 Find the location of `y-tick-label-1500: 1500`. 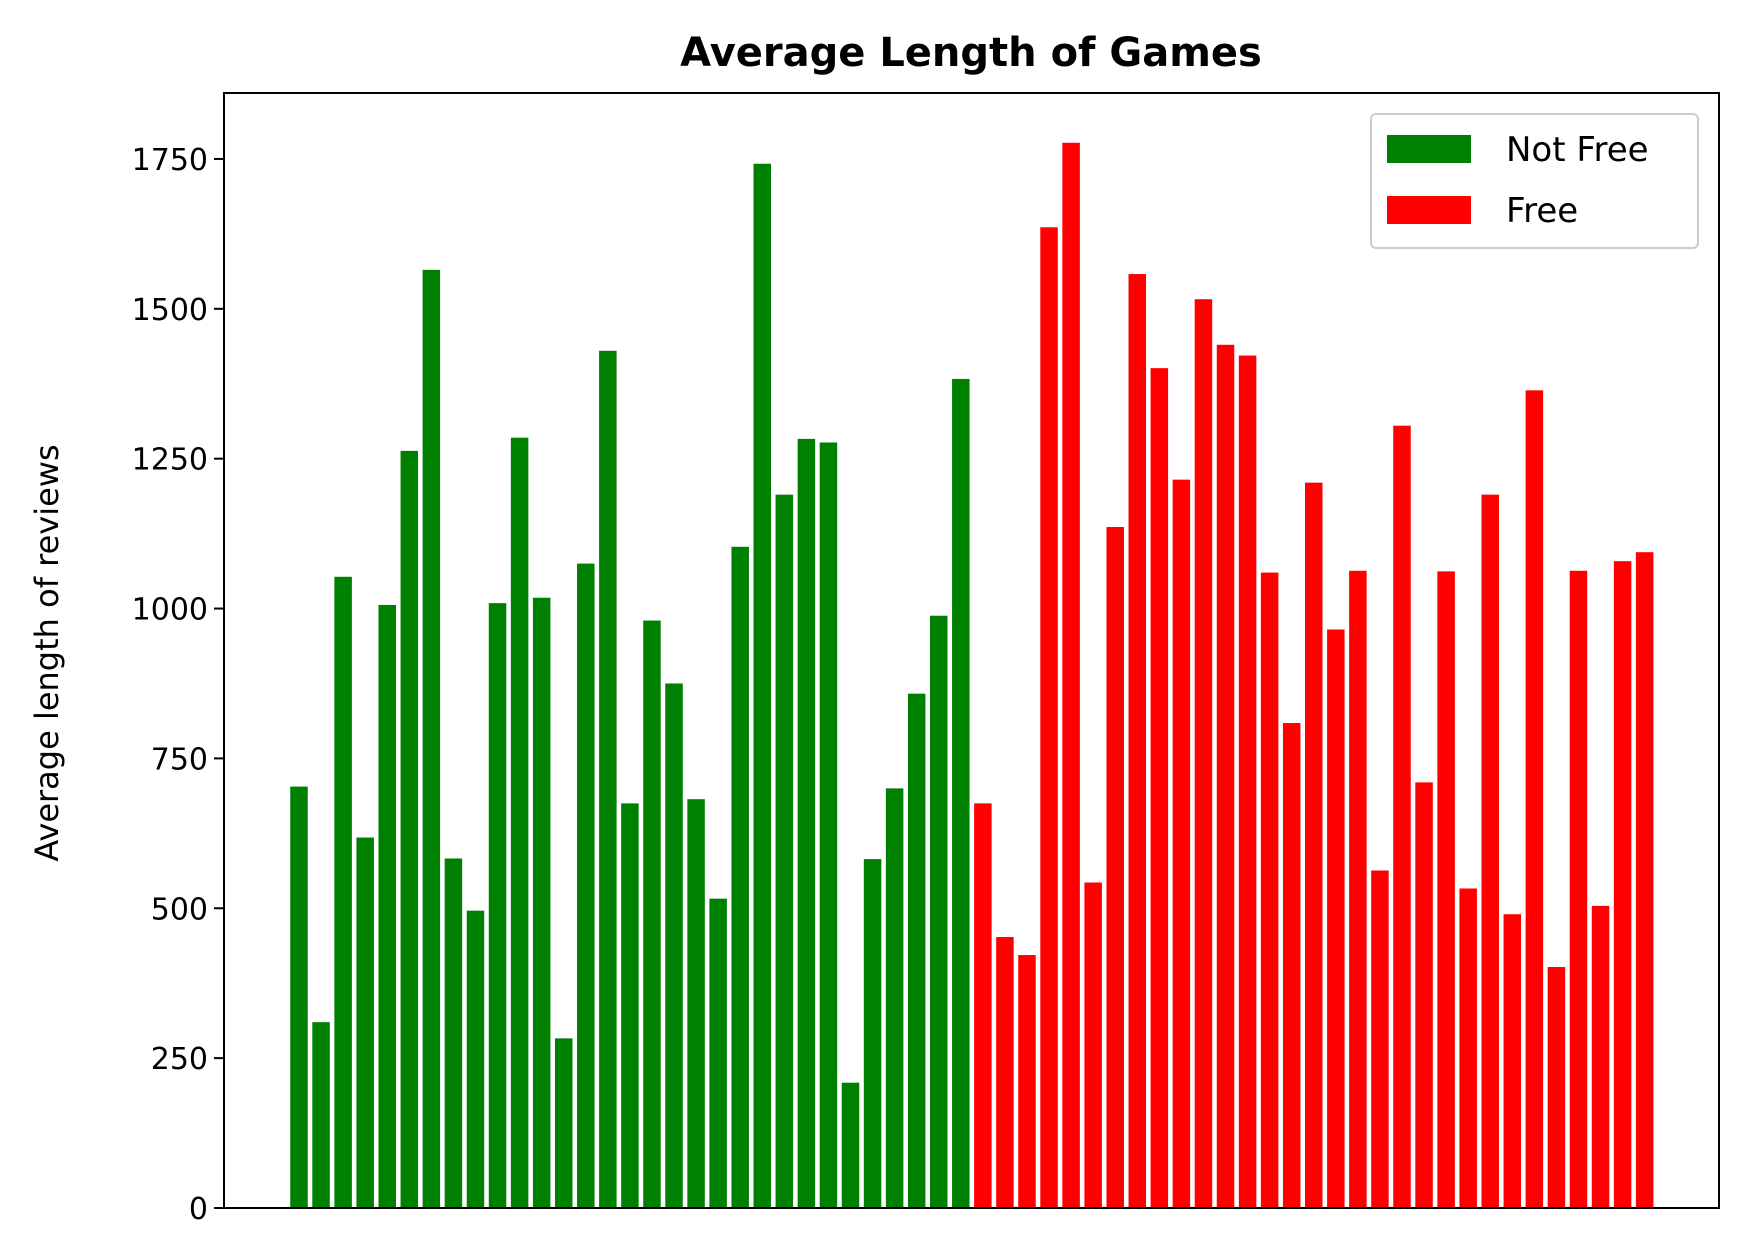

y-tick-label-1500: 1500 is located at coordinates (170, 310).